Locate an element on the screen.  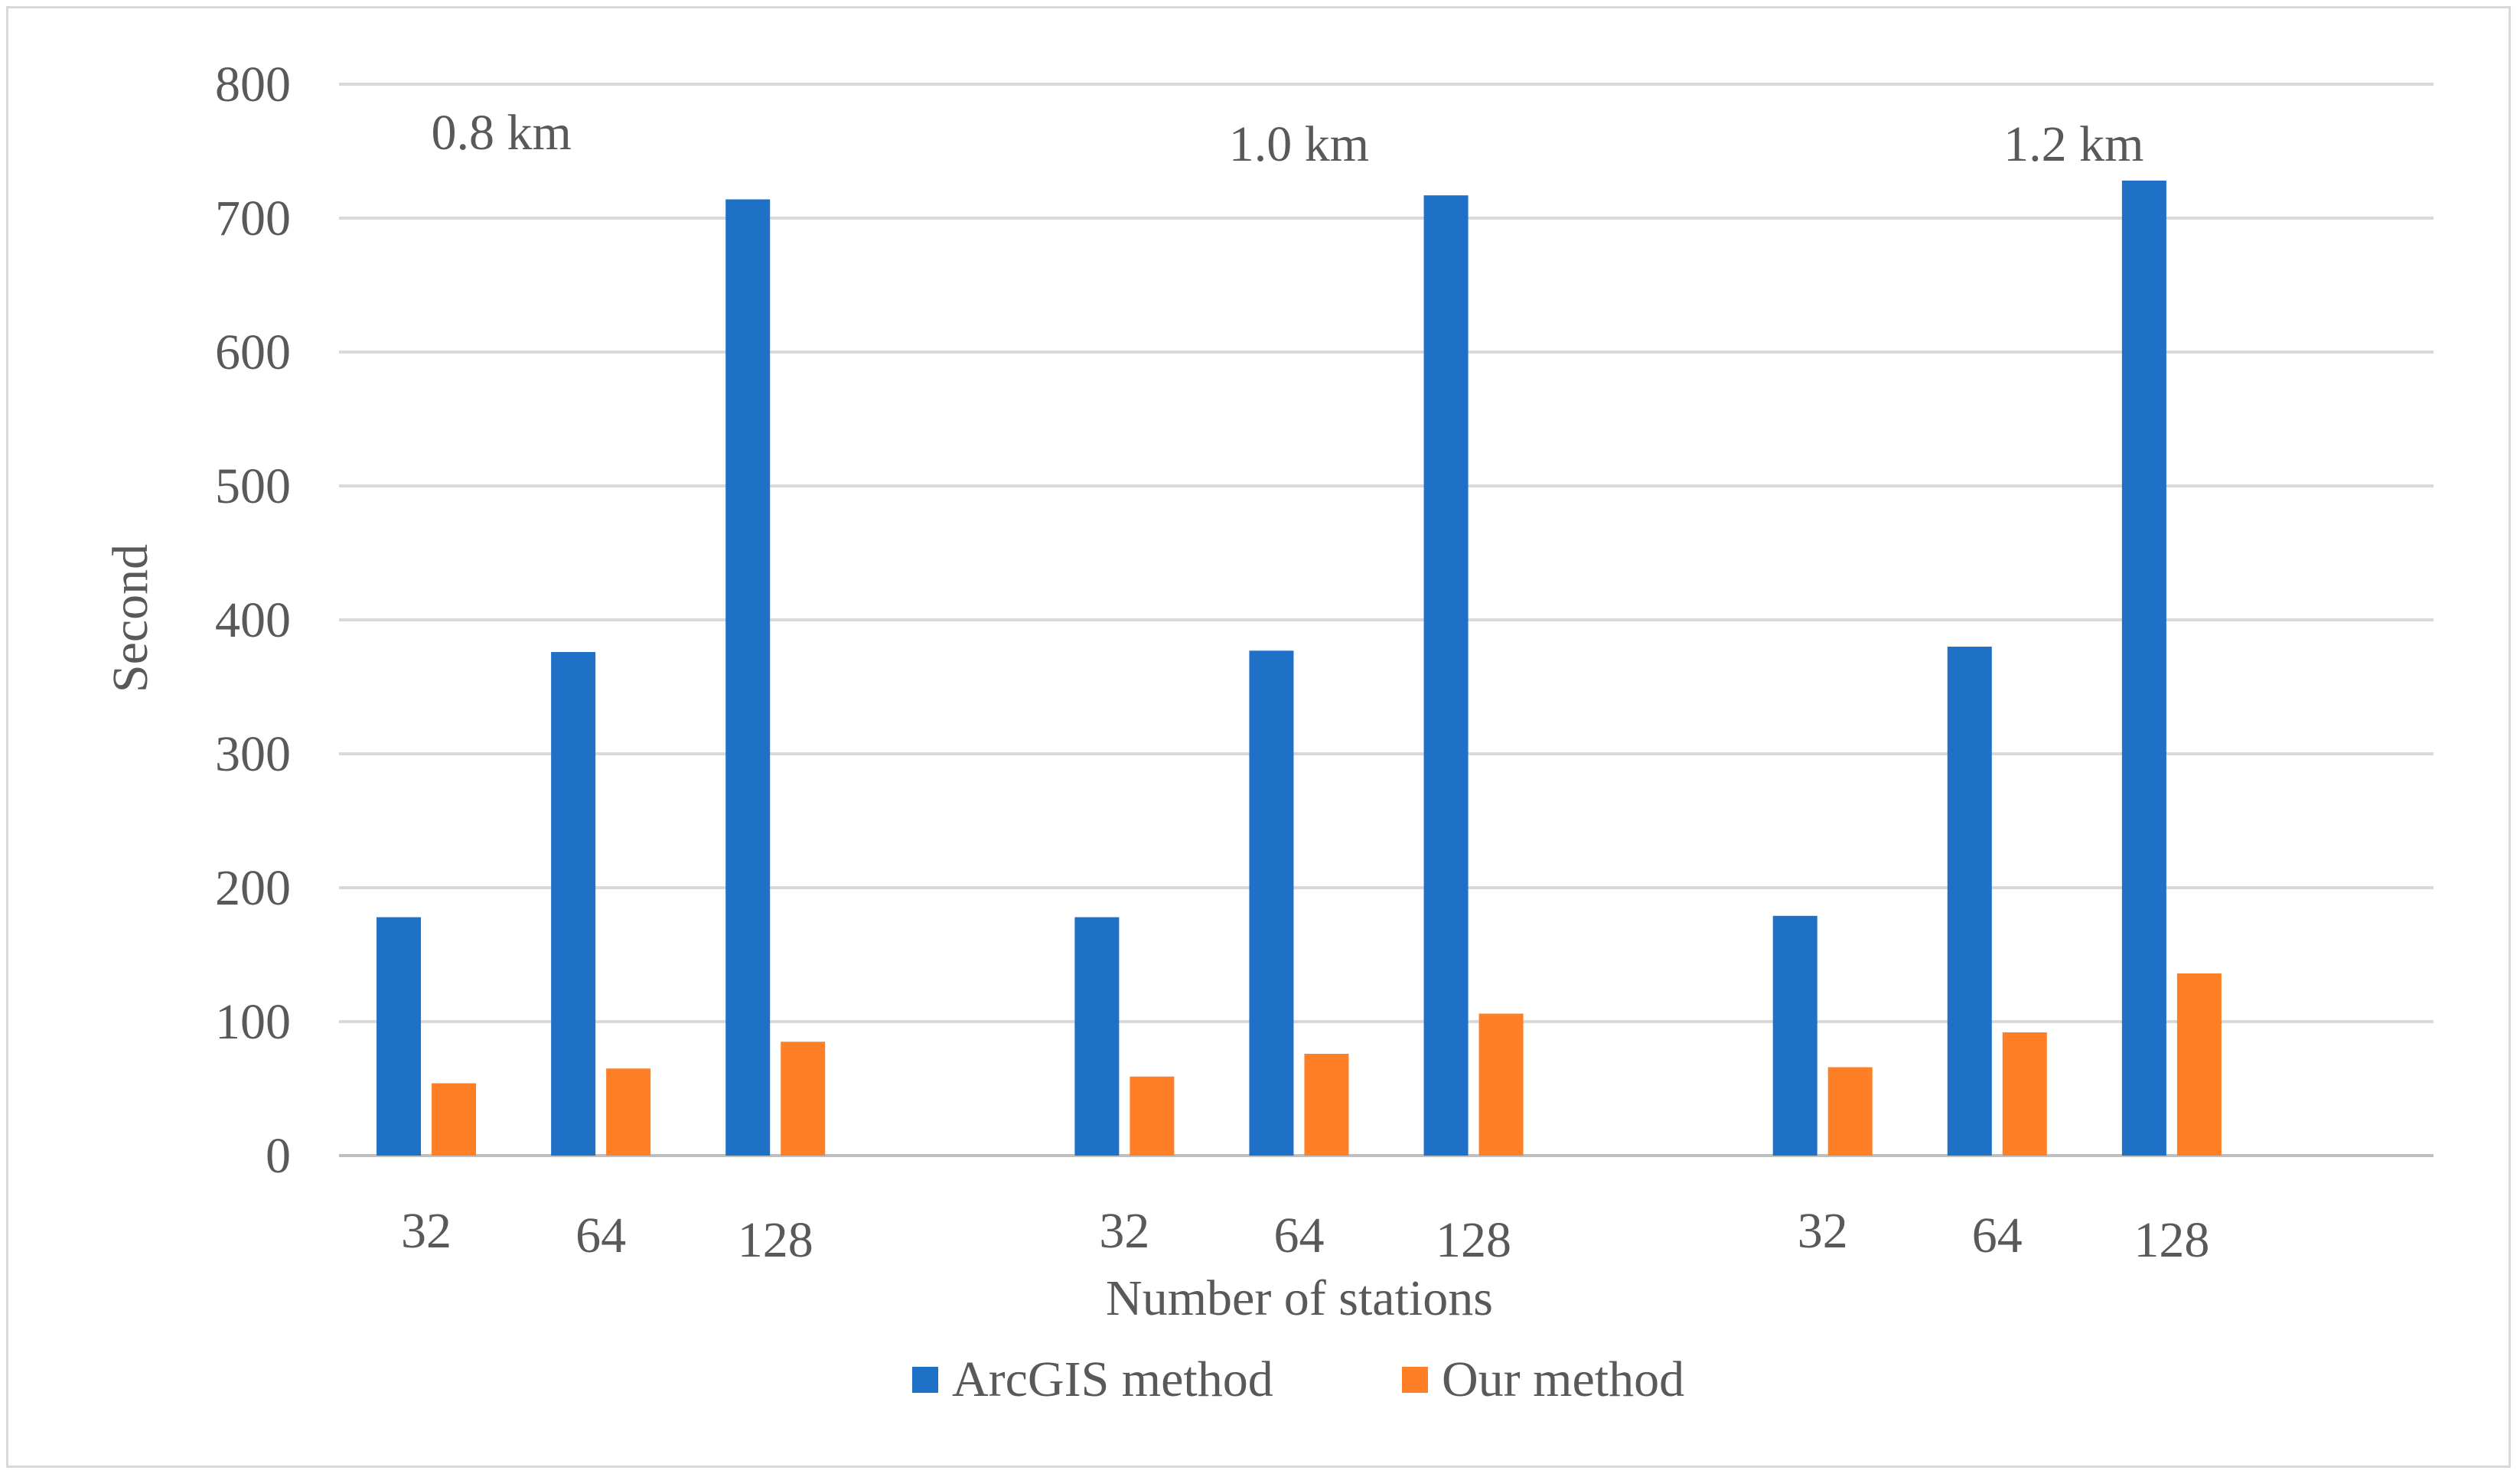
y-tick-label: 300 is located at coordinates (253, 754).